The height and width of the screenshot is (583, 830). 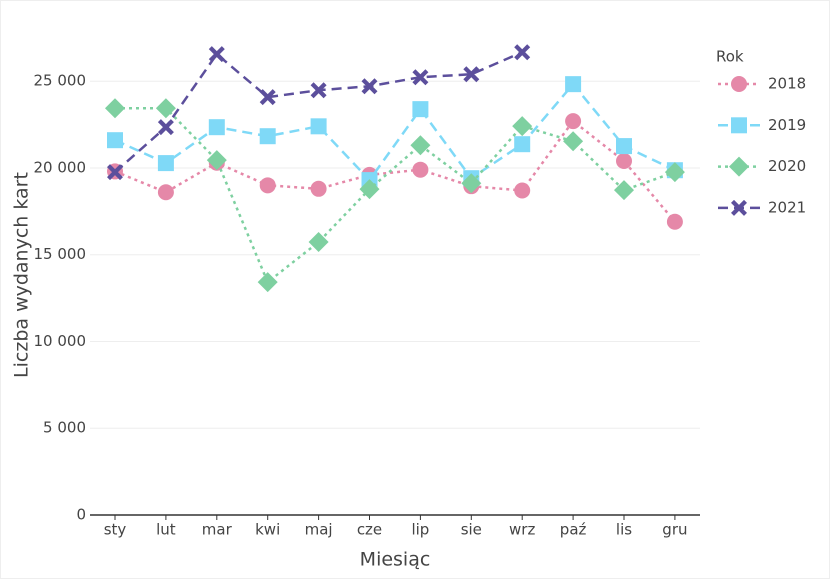 I want to click on x-tick-label: cze, so click(x=369, y=530).